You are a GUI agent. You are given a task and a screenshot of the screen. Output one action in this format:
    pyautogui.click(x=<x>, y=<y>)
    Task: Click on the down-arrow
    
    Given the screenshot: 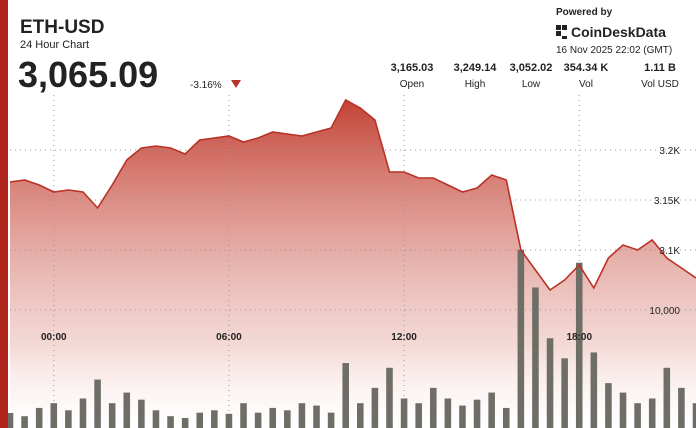 What is the action you would take?
    pyautogui.click(x=236, y=84)
    